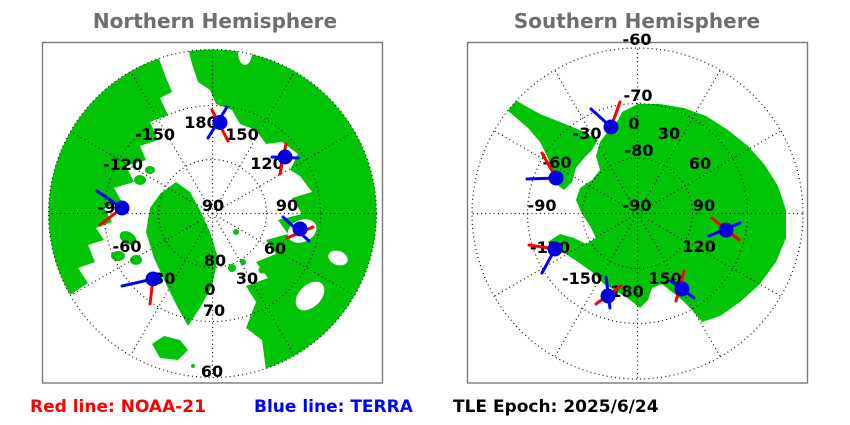  Describe the element at coordinates (241, 134) in the screenshot. I see `lon-label: 150` at that location.